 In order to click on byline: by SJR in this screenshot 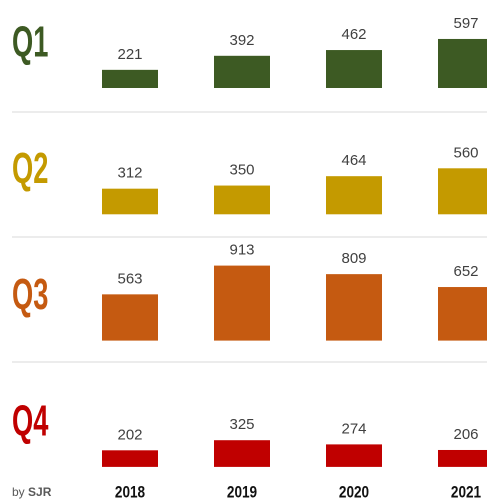, I will do `click(32, 492)`.